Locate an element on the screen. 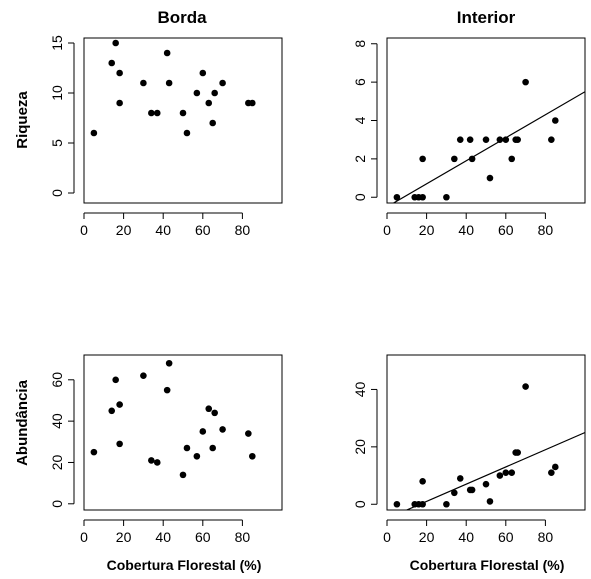  regression-line is located at coordinates (488, 147).